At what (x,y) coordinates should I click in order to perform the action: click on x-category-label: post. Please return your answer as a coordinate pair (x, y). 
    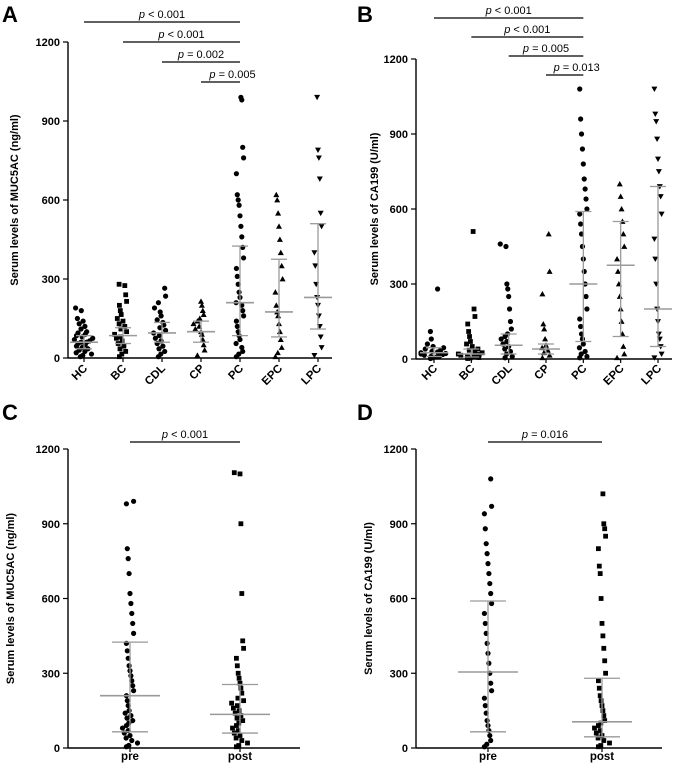
    Looking at the image, I should click on (240, 757).